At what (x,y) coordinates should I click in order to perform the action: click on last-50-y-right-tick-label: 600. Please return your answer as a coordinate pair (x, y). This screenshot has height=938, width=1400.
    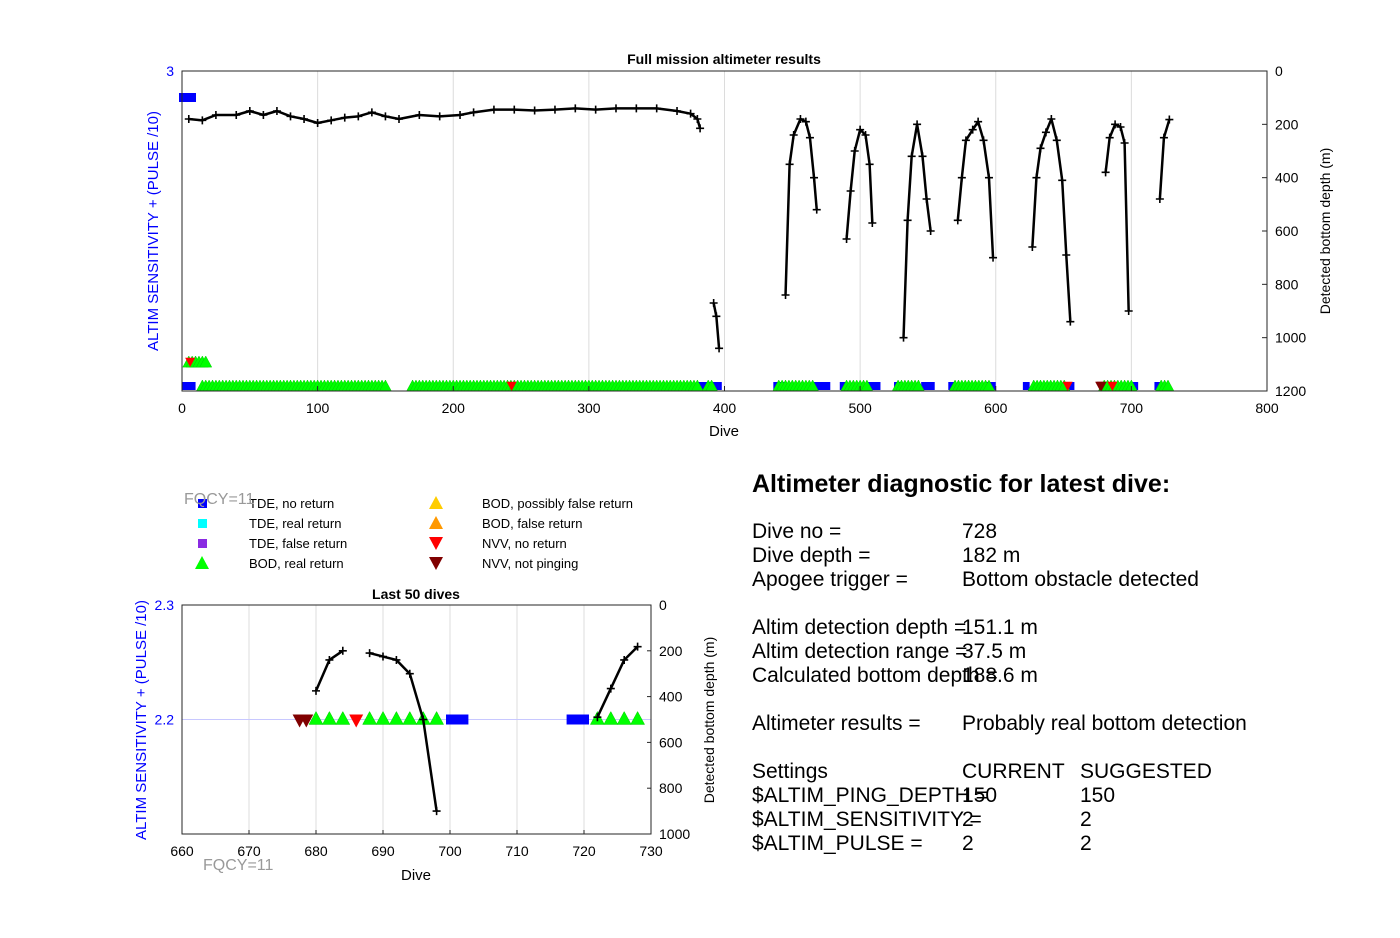
    Looking at the image, I should click on (671, 742).